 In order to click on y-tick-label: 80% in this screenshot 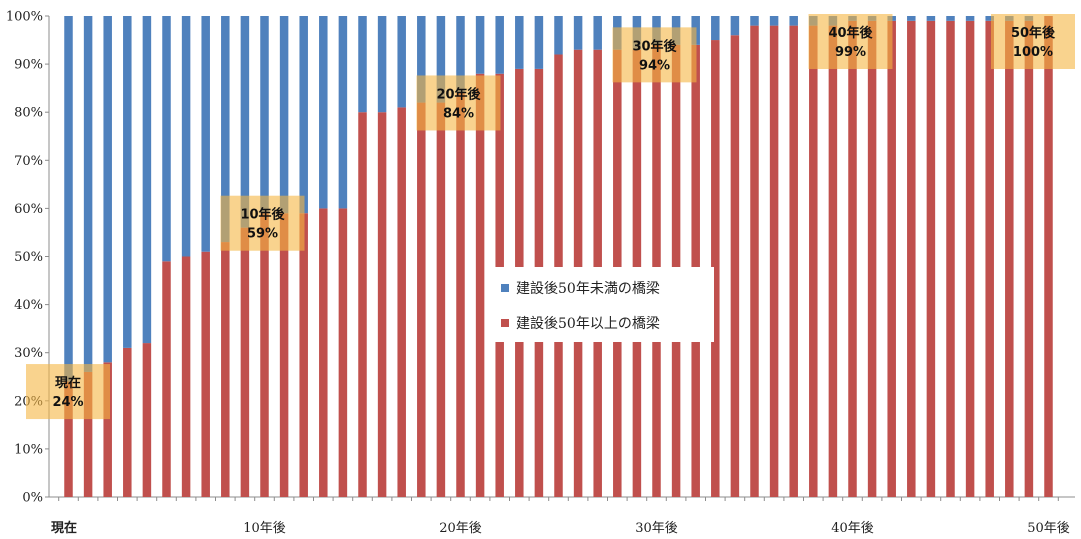, I will do `click(28, 113)`.